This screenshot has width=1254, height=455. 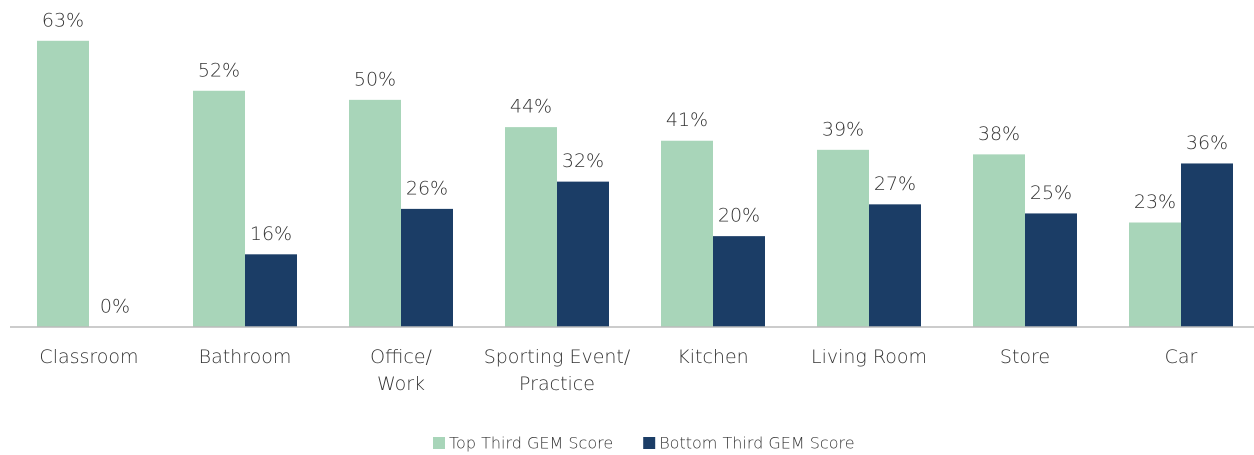 I want to click on value-label: 50%, so click(x=375, y=79).